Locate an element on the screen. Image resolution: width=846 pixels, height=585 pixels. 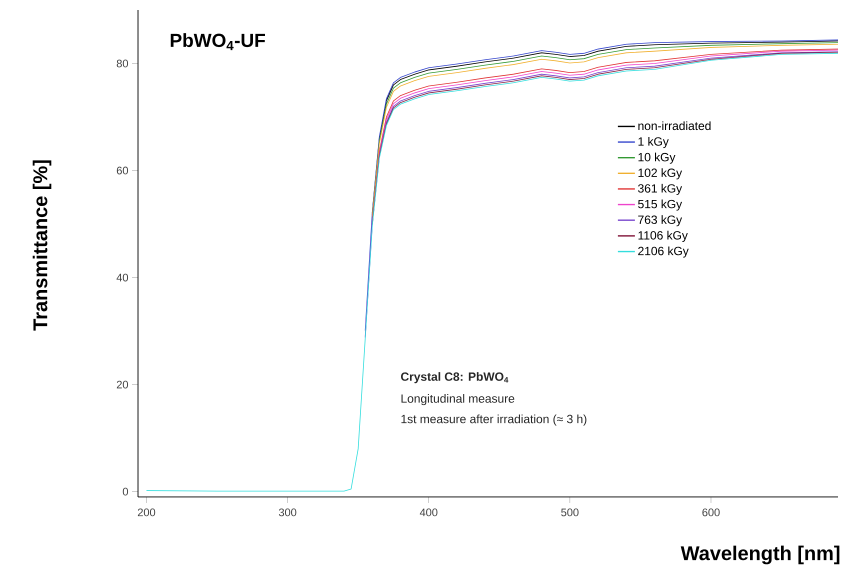
x-tick-label: 600 is located at coordinates (711, 512).